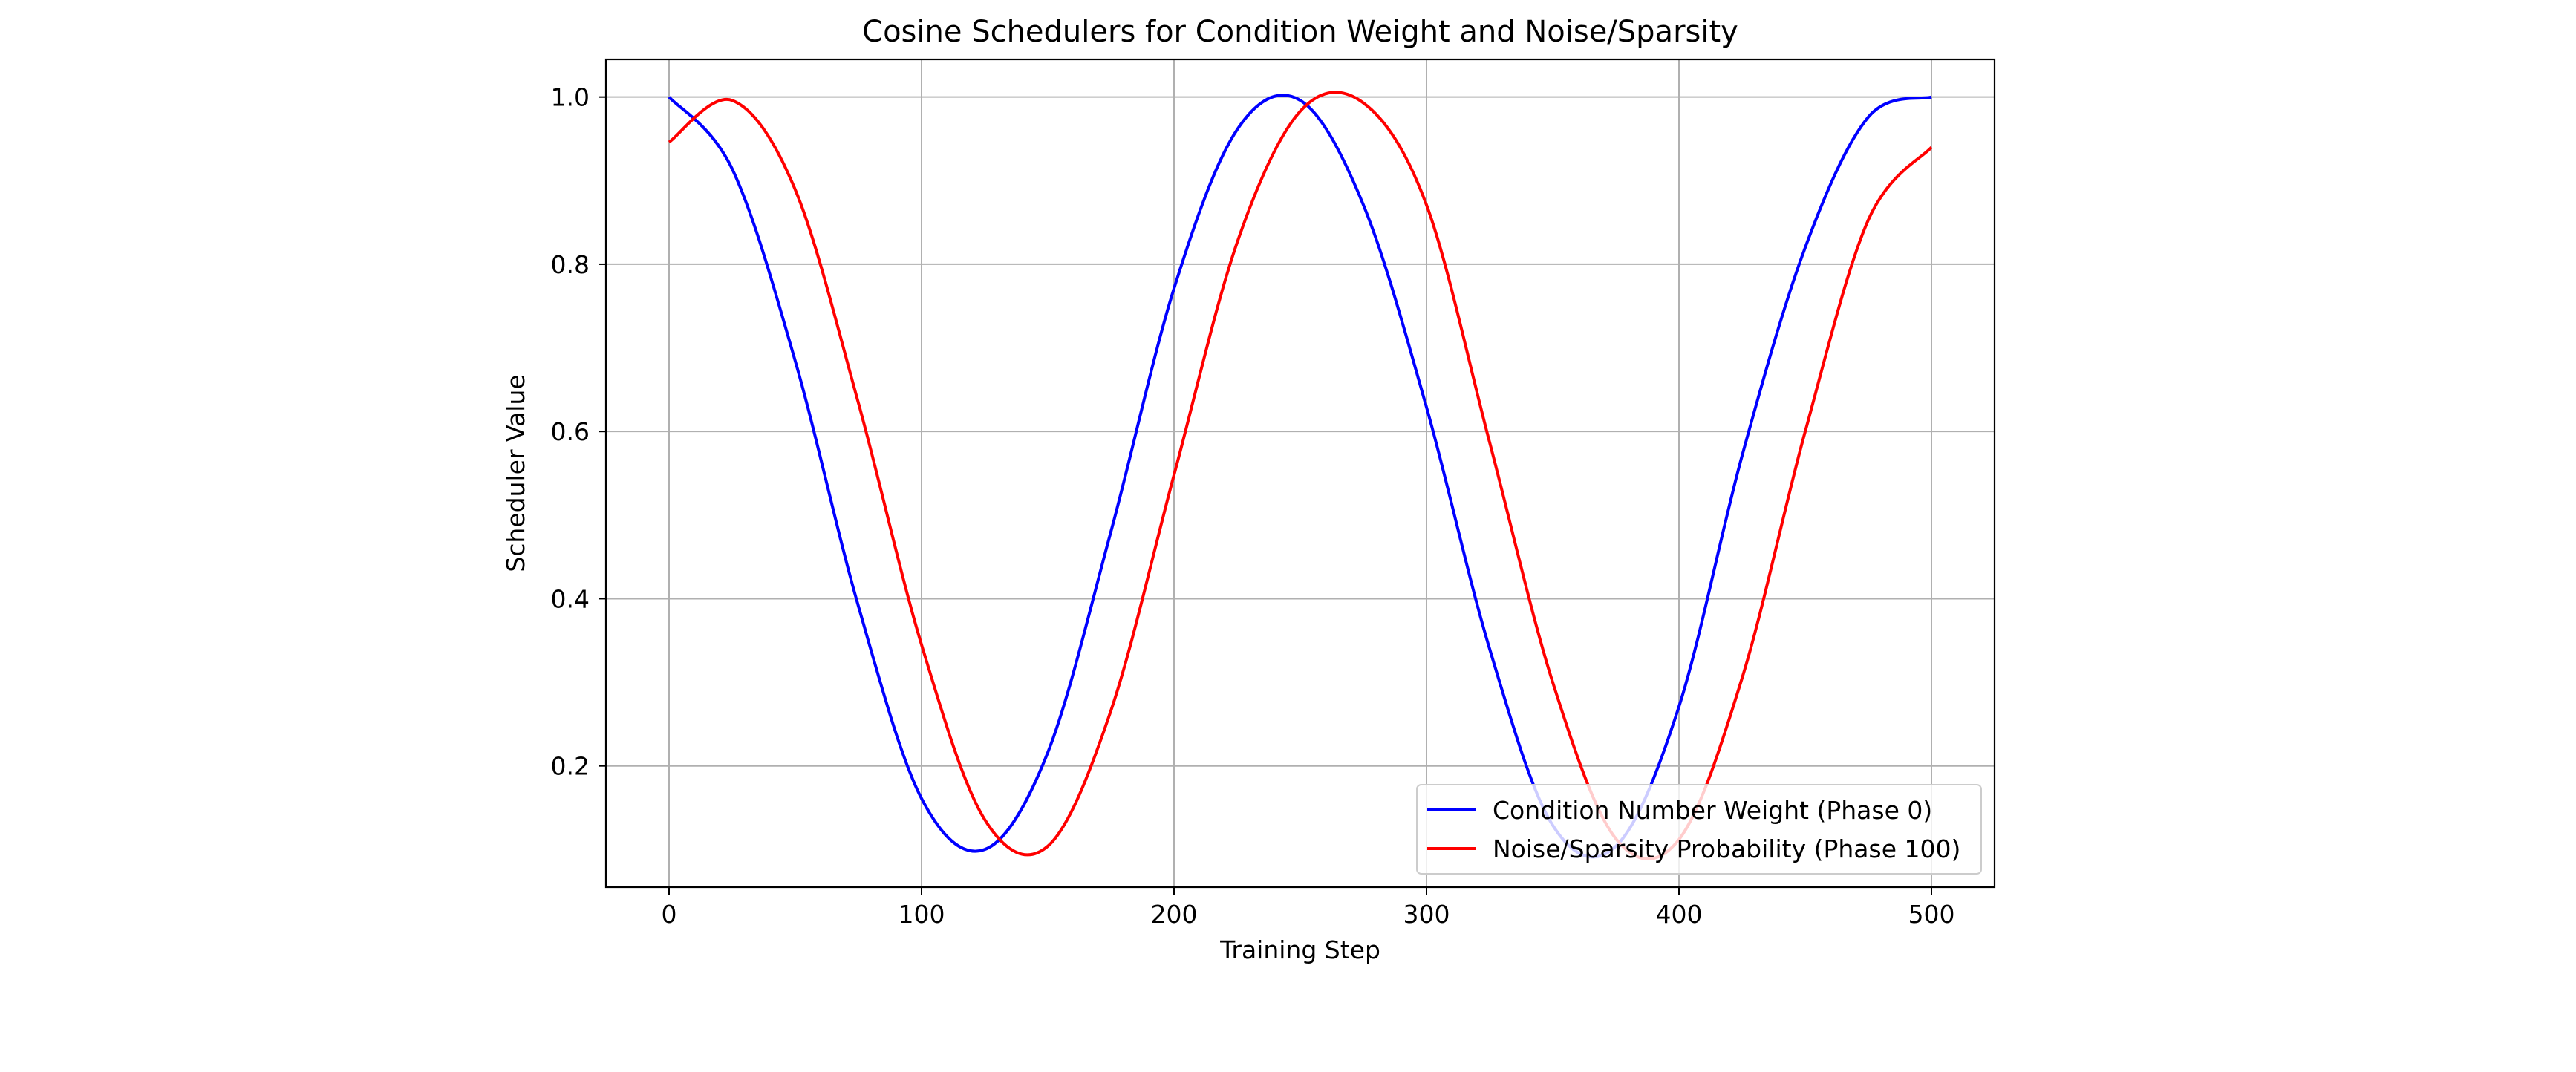 The height and width of the screenshot is (1072, 2576). Describe the element at coordinates (570, 97) in the screenshot. I see `y-tick-label: 1.0` at that location.